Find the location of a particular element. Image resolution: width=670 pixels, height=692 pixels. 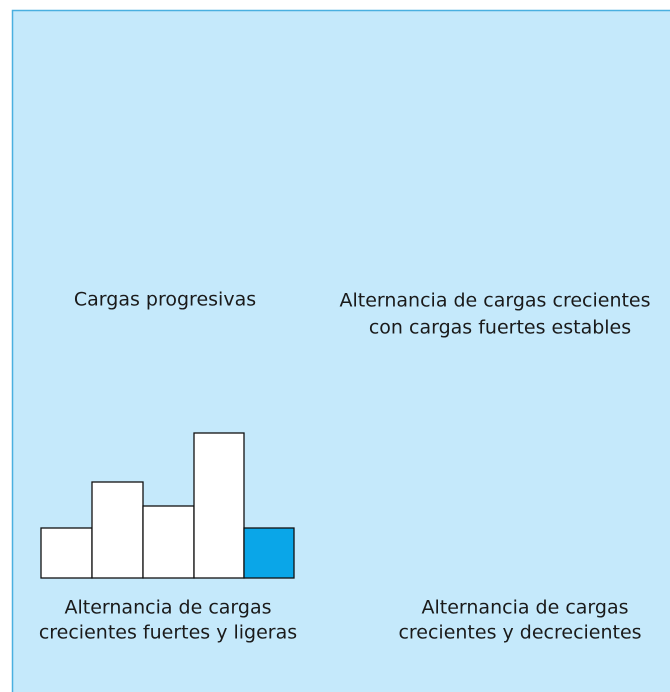

panel-caption: Alternancia de cargas crecientes is located at coordinates (494, 301).